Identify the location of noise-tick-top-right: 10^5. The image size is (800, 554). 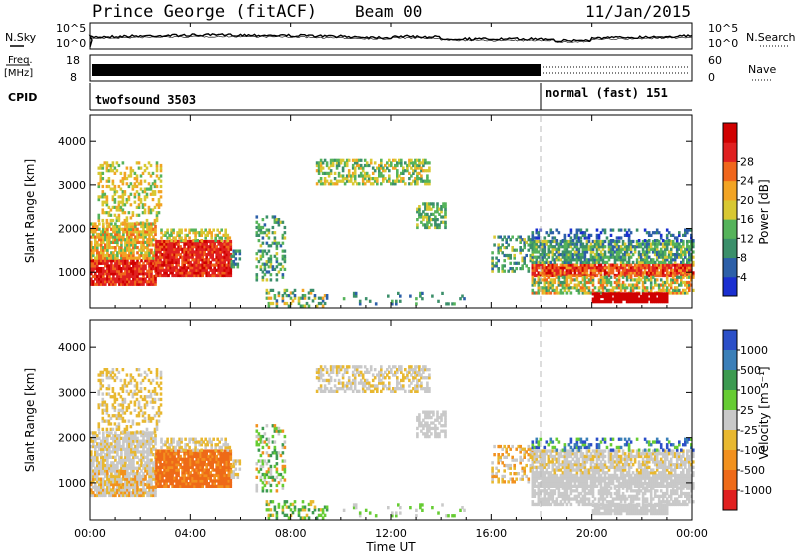
(723, 28).